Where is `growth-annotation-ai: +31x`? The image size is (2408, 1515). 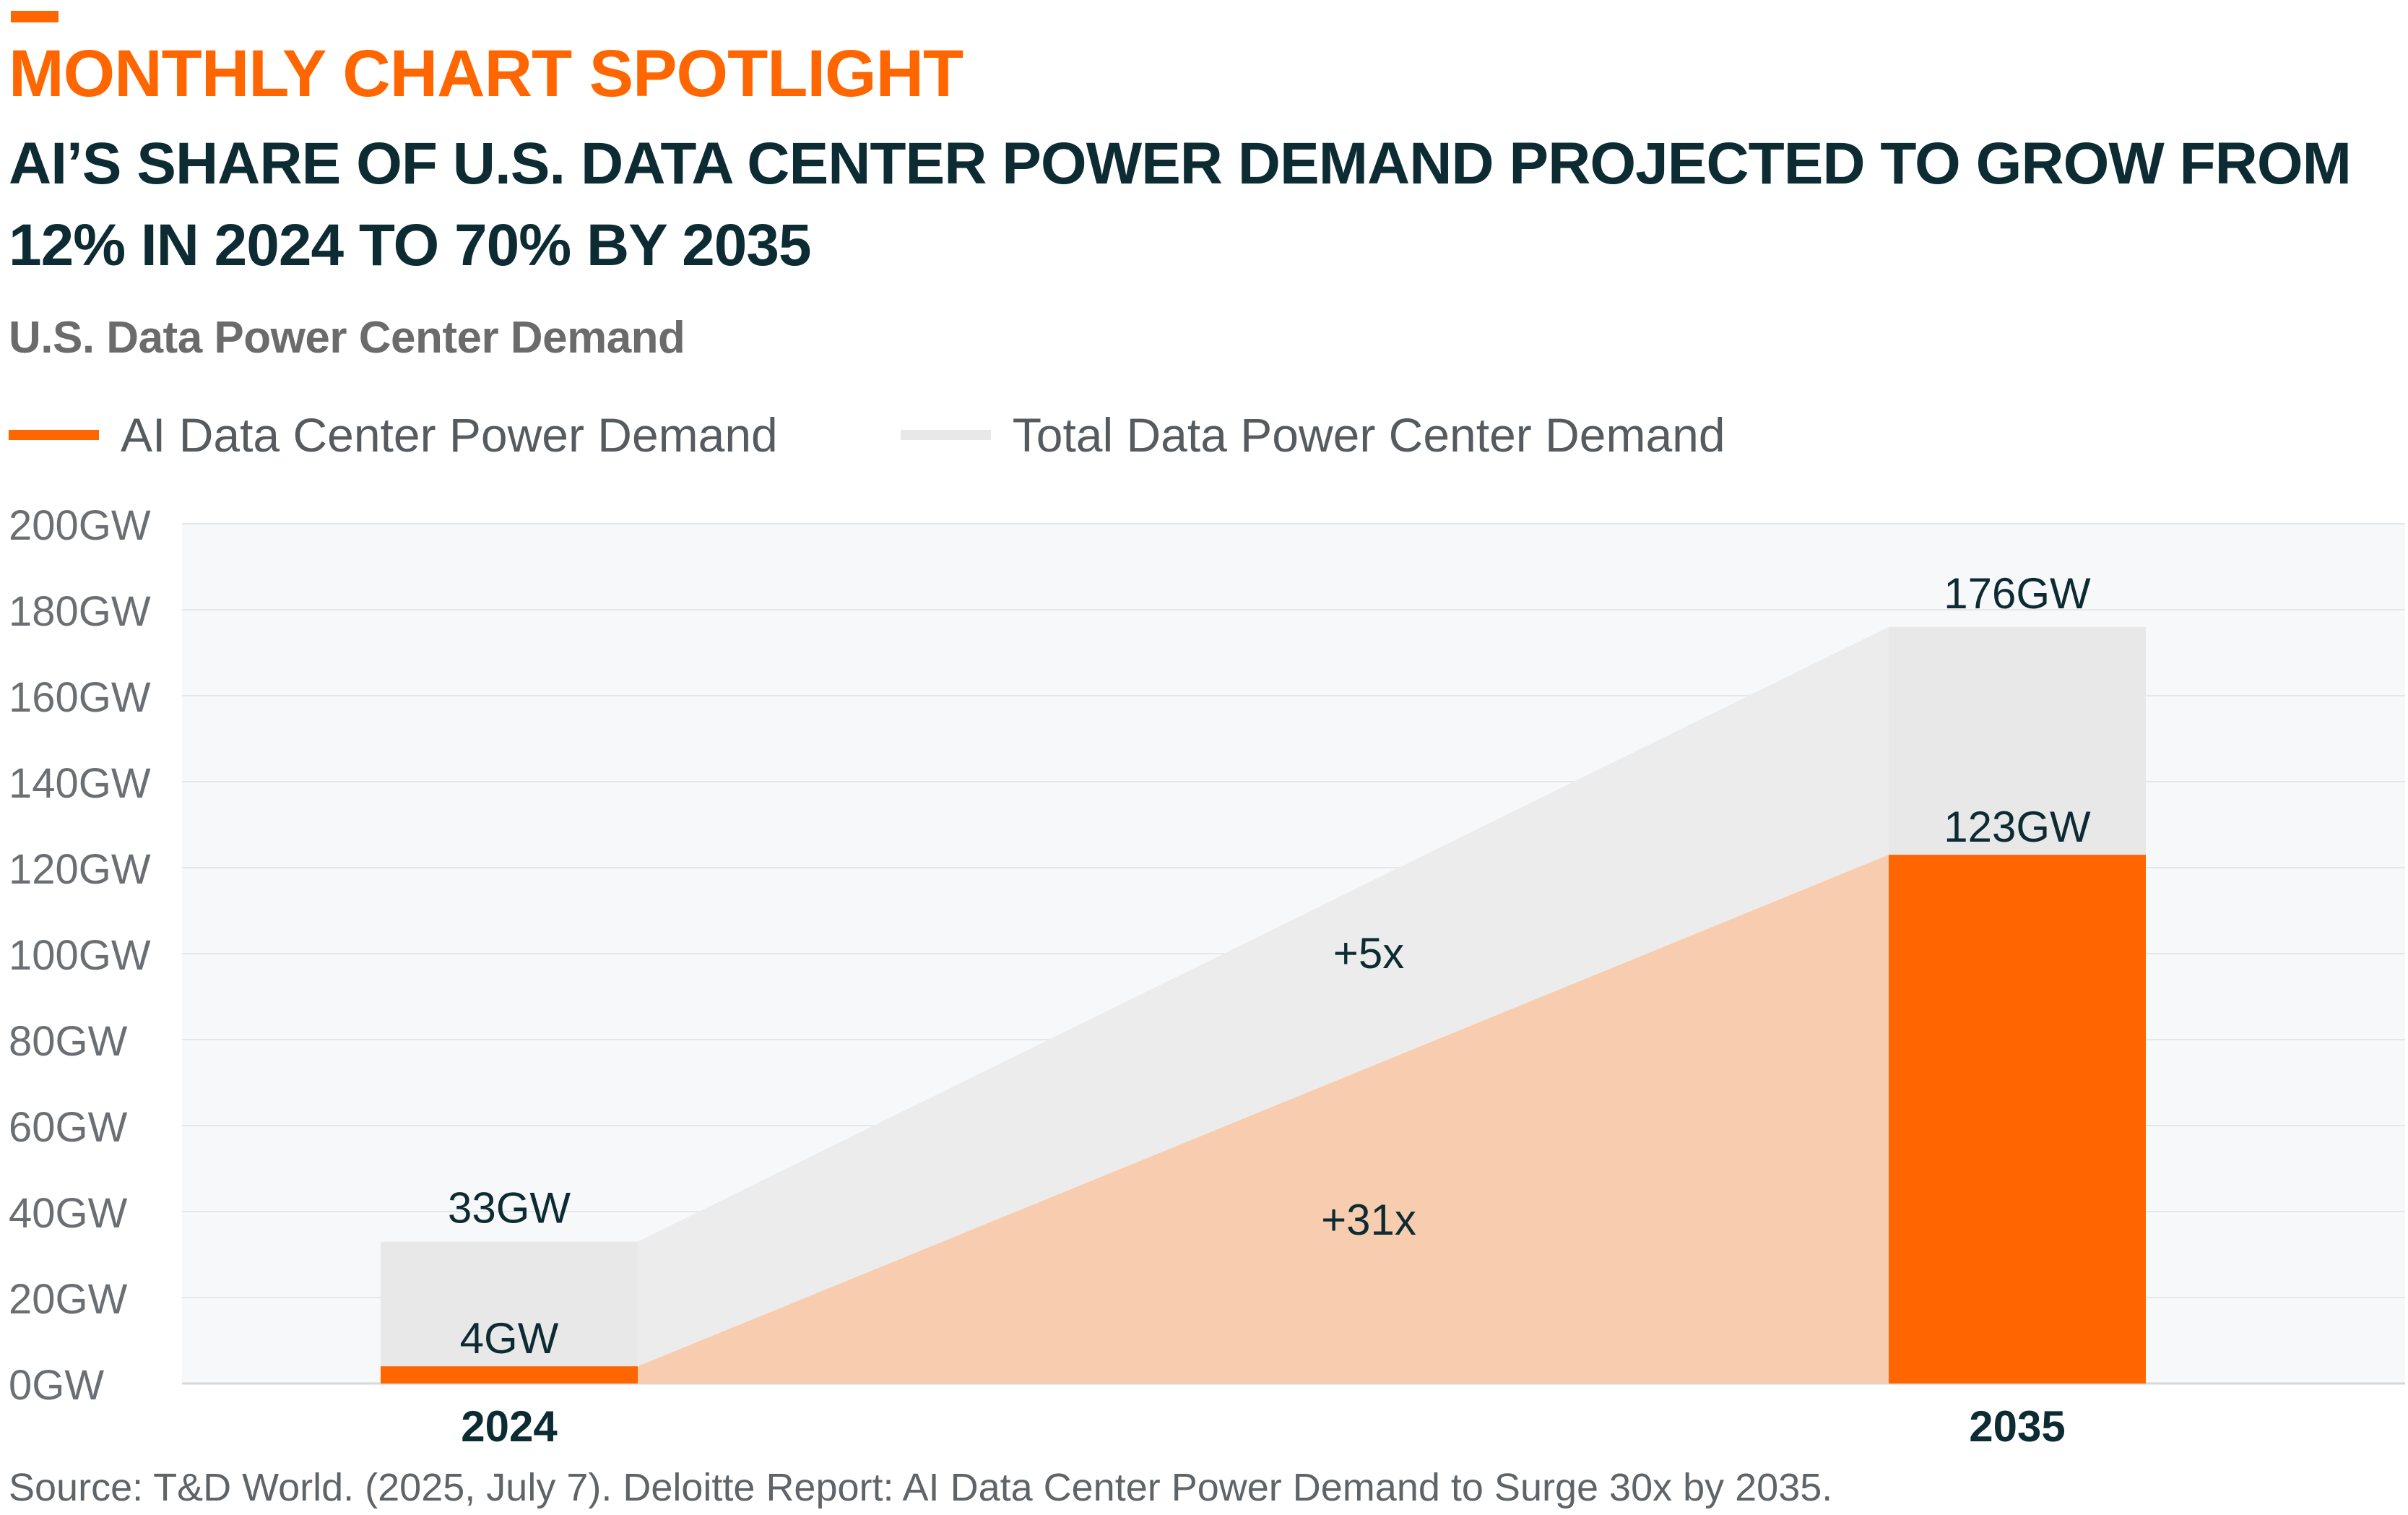 growth-annotation-ai: +31x is located at coordinates (1368, 1220).